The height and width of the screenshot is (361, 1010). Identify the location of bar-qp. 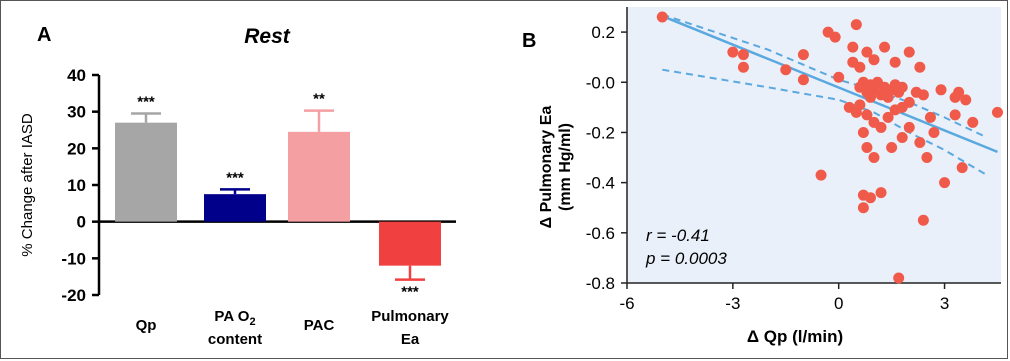
(146, 172).